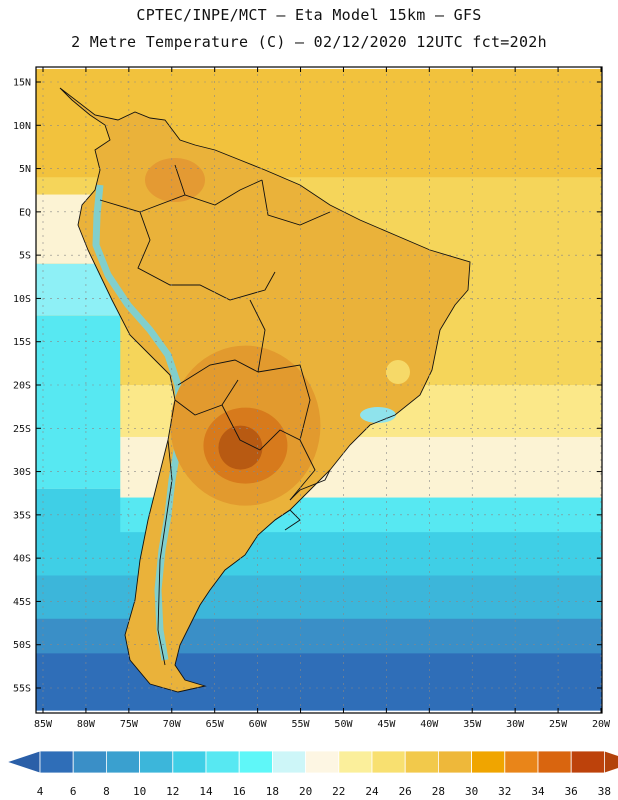  I want to click on lat-label: 40S, so click(22, 559).